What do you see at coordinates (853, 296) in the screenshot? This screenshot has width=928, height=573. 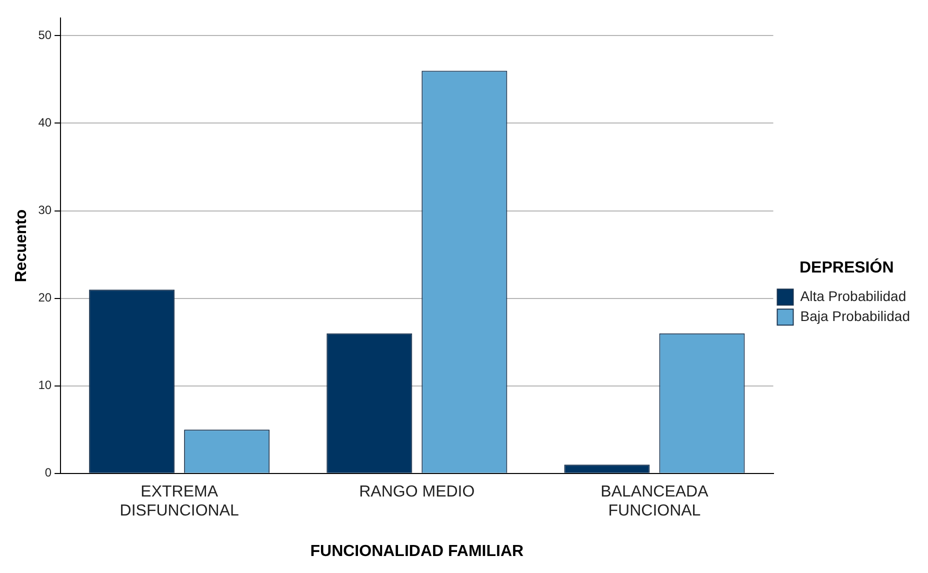 I see `legend-label: Alta Probabilidad` at bounding box center [853, 296].